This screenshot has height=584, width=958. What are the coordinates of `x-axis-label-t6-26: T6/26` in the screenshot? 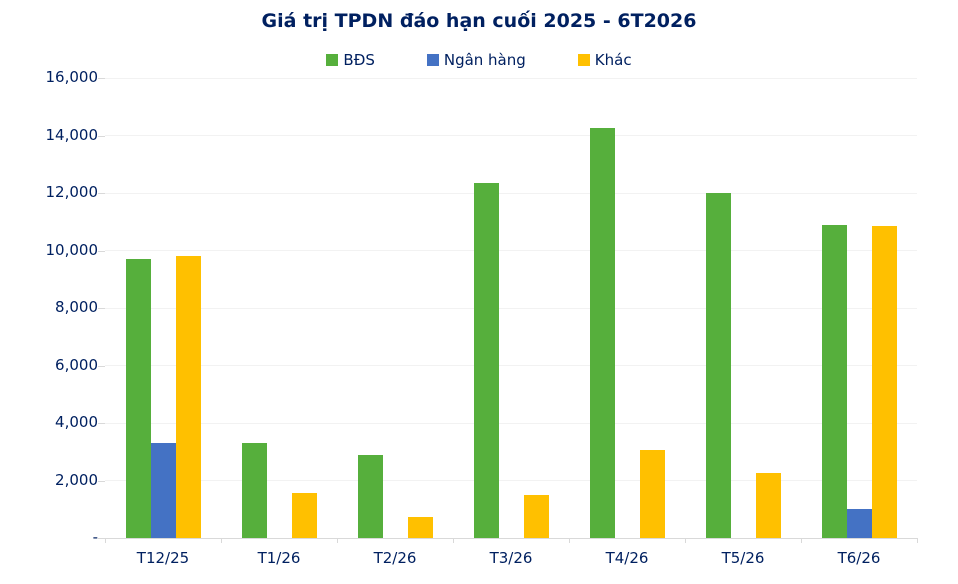 It's located at (859, 558).